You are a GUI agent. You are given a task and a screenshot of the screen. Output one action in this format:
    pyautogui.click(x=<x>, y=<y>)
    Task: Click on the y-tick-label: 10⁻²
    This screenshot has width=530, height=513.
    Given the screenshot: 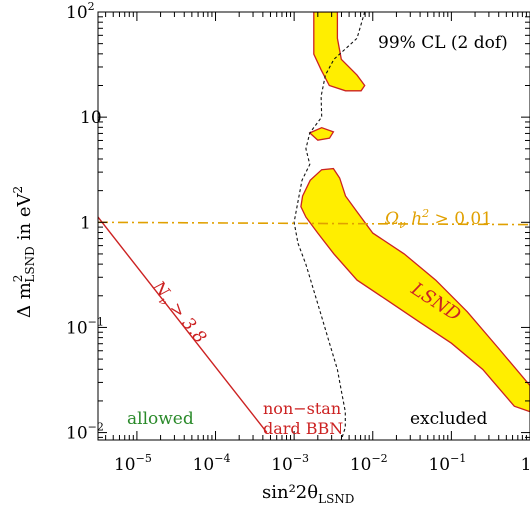 What is the action you would take?
    pyautogui.click(x=85, y=432)
    